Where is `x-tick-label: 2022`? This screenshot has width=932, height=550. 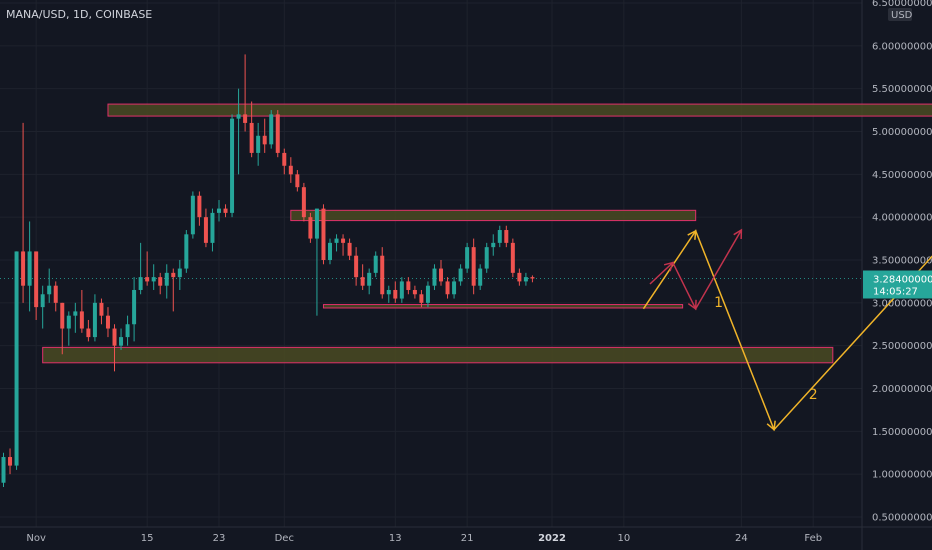
x-tick-label: 2022 is located at coordinates (552, 538).